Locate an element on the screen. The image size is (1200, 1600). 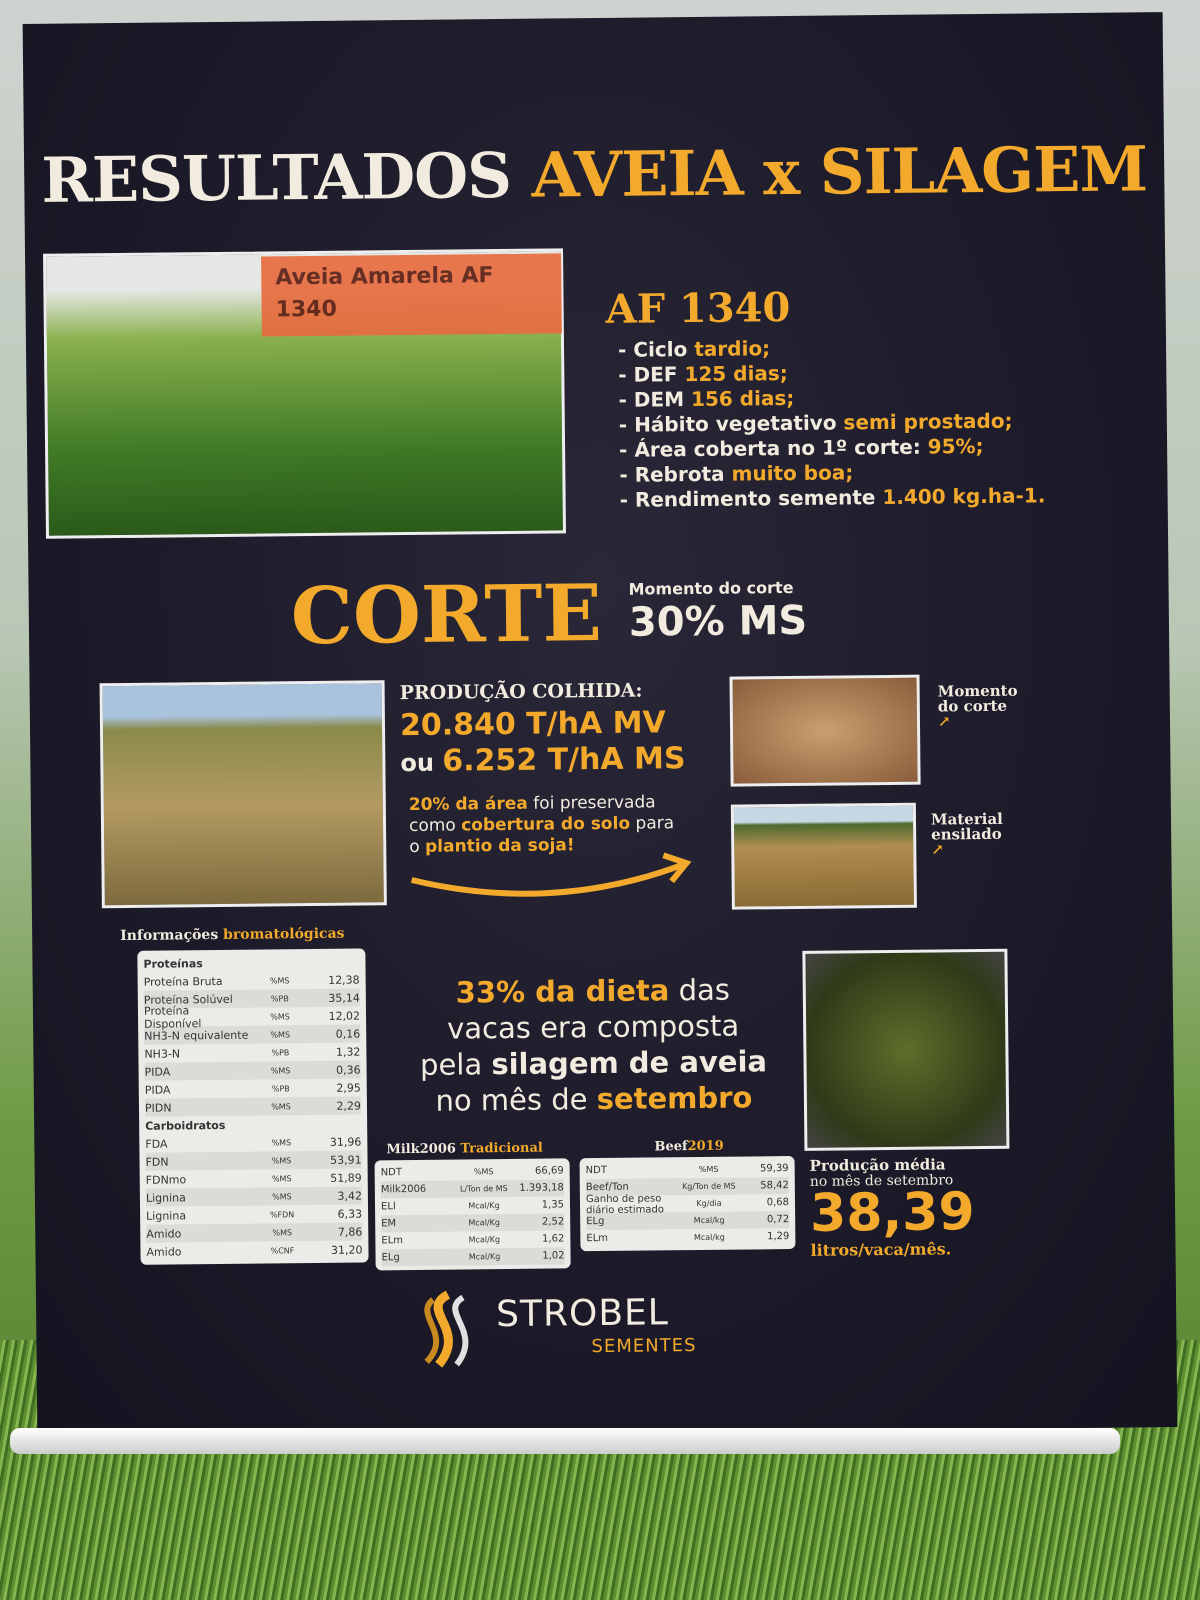
row-value: 66,69 is located at coordinates (549, 1171).